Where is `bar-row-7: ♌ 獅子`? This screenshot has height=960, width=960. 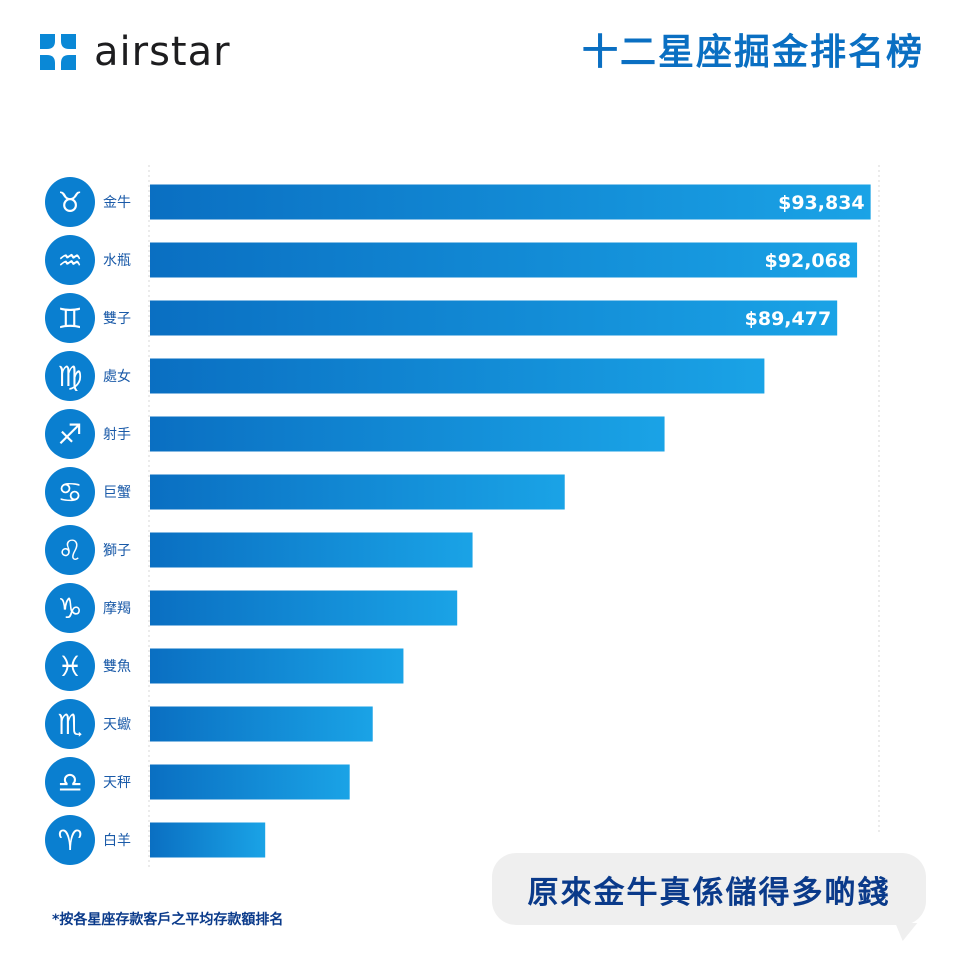 bar-row-7: ♌ 獅子 is located at coordinates (259, 550).